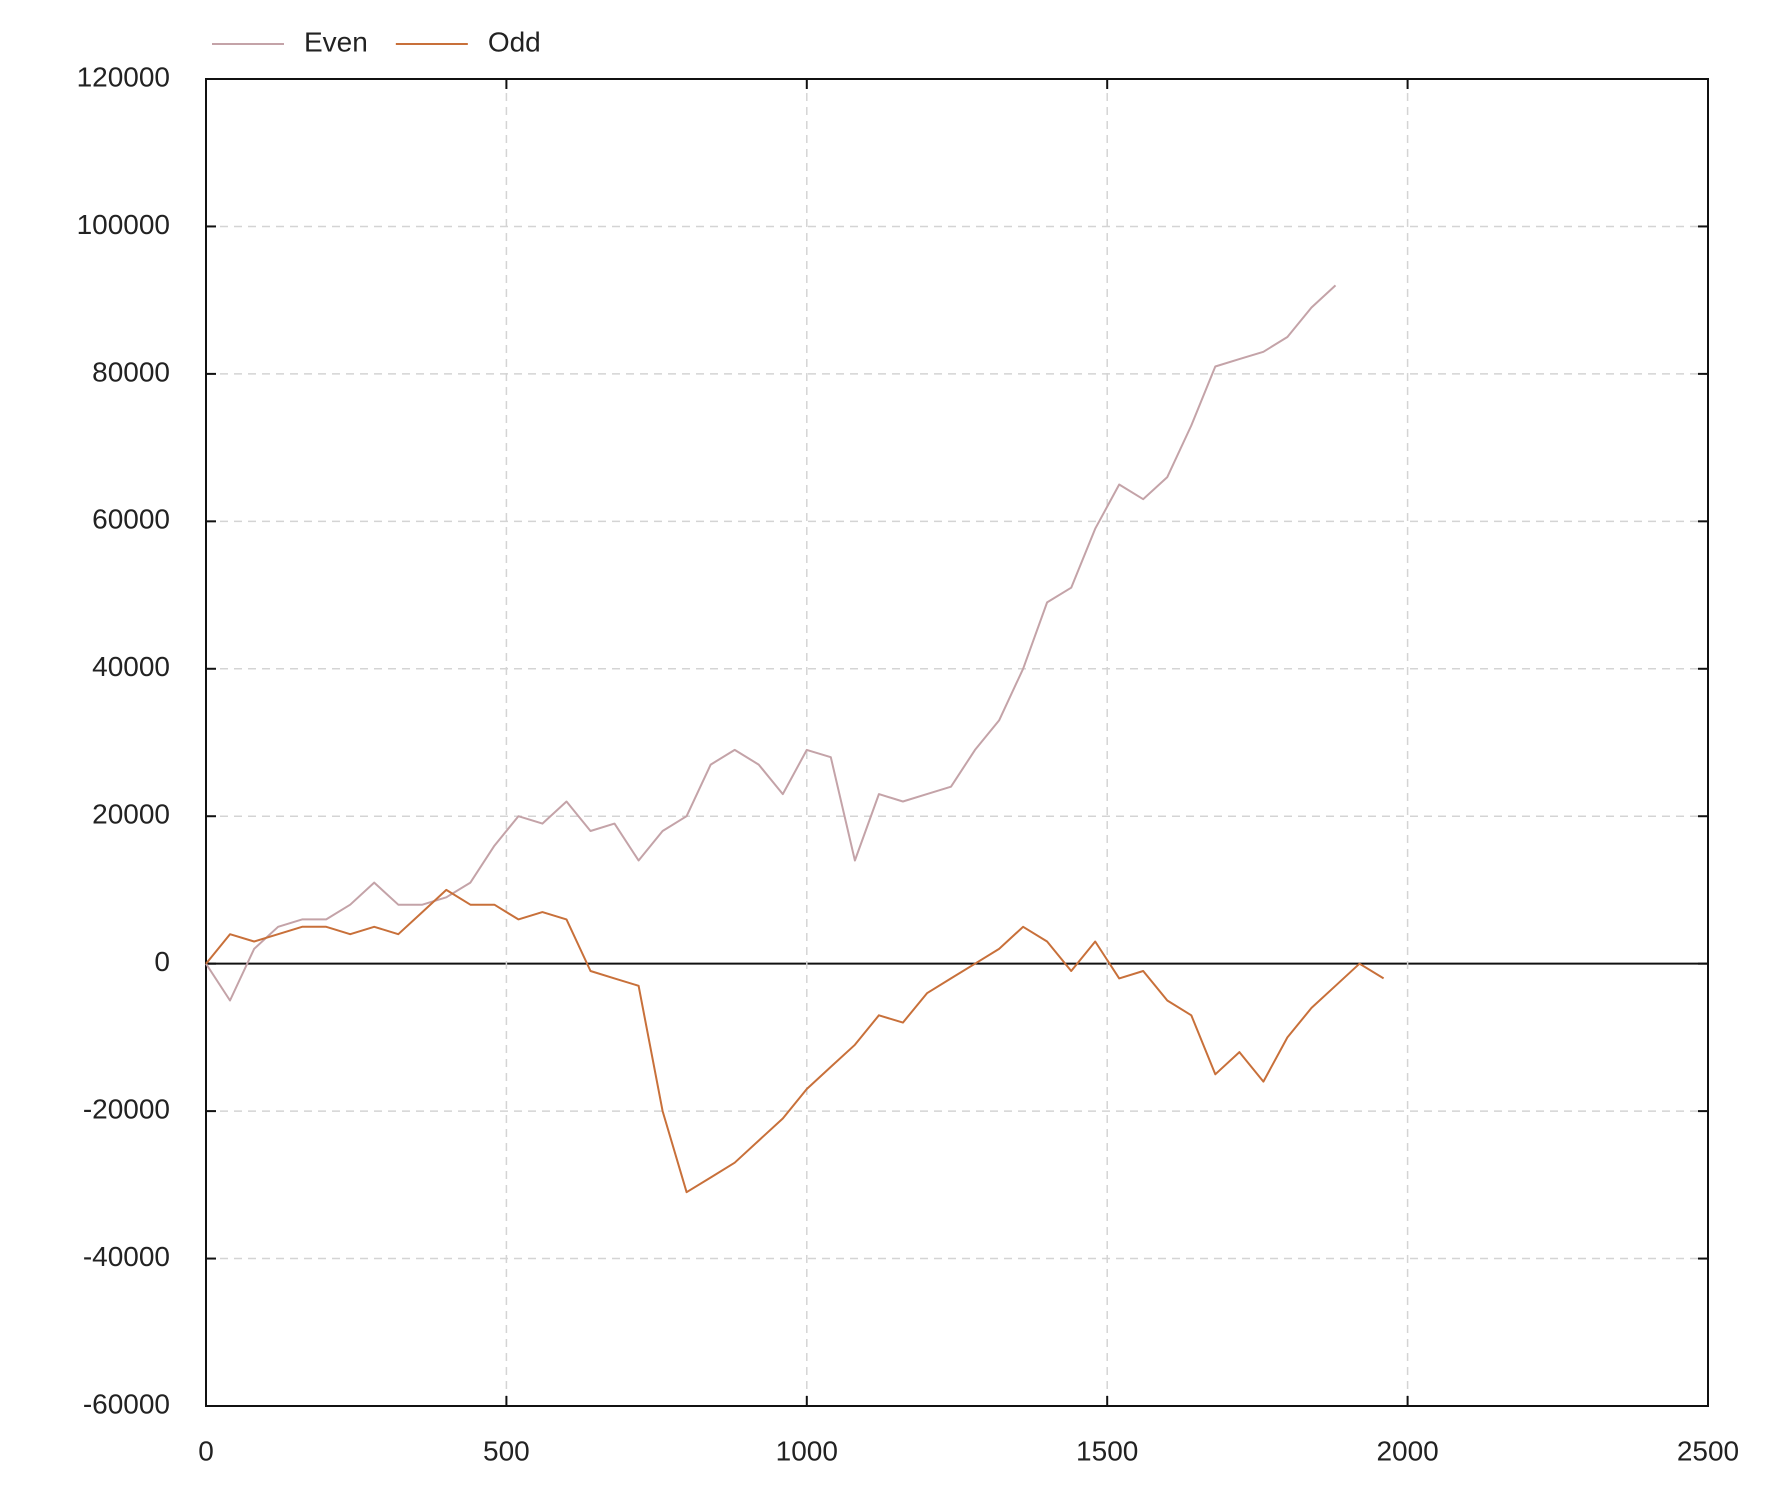  I want to click on x-tick-label: 2500, so click(1708, 1450).